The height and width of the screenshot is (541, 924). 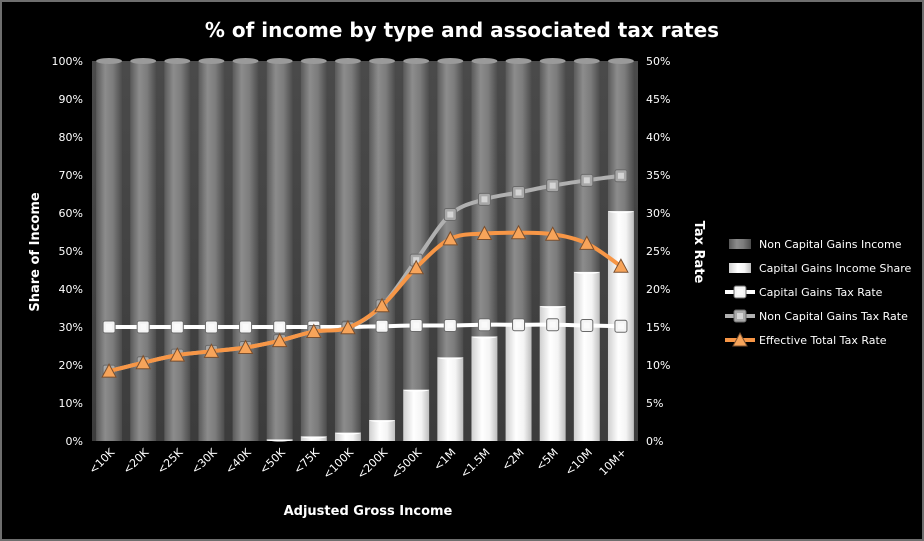 What do you see at coordinates (698, 252) in the screenshot?
I see `y2-axis-label: Tax Rate` at bounding box center [698, 252].